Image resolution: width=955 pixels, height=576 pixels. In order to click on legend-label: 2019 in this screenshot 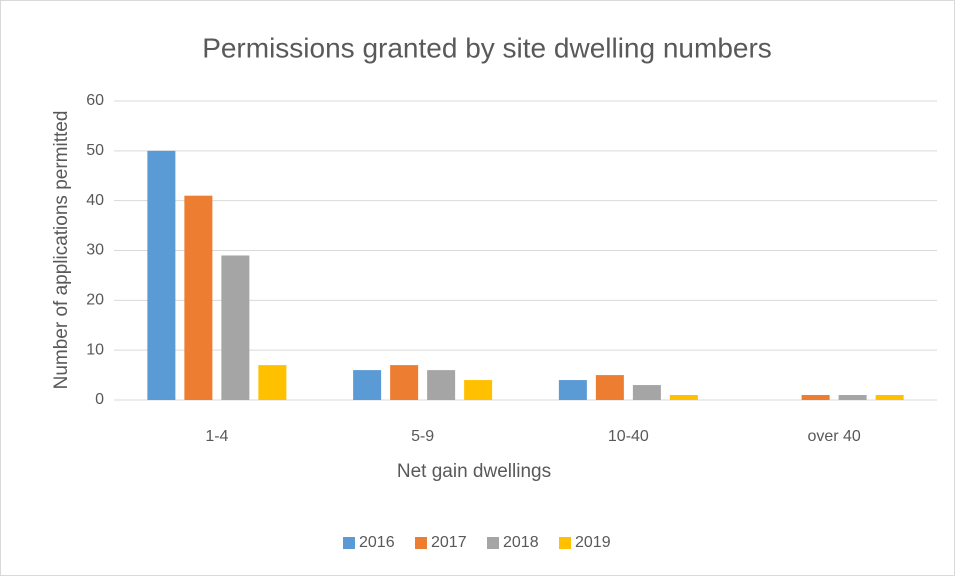, I will do `click(593, 542)`.